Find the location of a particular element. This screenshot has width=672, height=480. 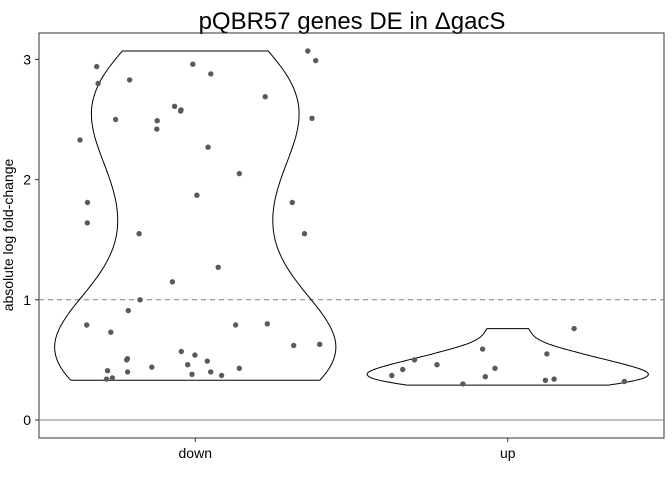

y-tick-label: 0 is located at coordinates (27, 420).